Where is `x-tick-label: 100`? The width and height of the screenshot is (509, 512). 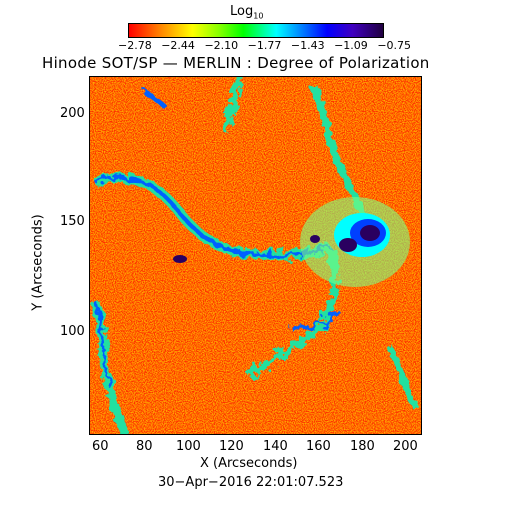
x-tick-label: 100 is located at coordinates (188, 446).